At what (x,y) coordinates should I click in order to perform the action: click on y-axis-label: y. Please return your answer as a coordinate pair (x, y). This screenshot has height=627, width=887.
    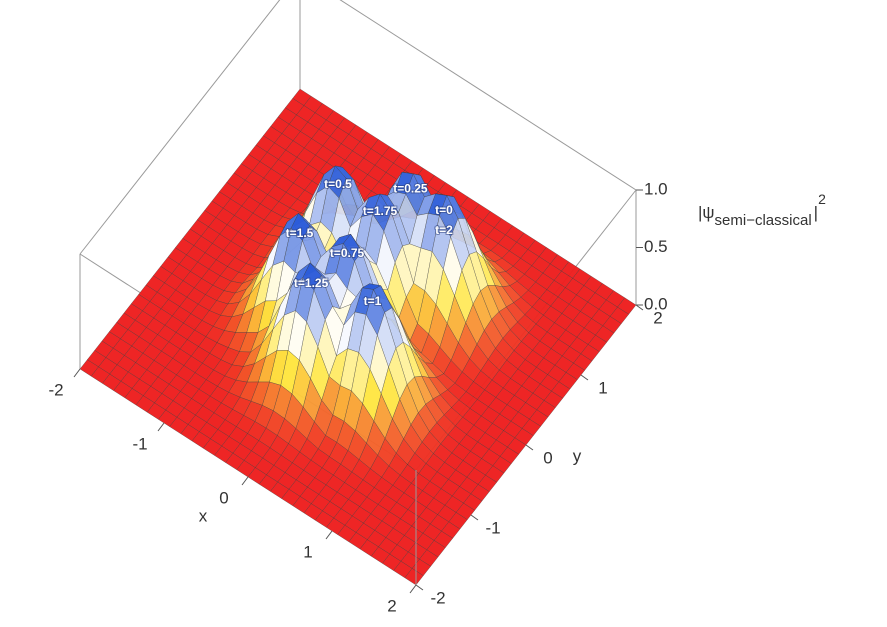
    Looking at the image, I should click on (577, 455).